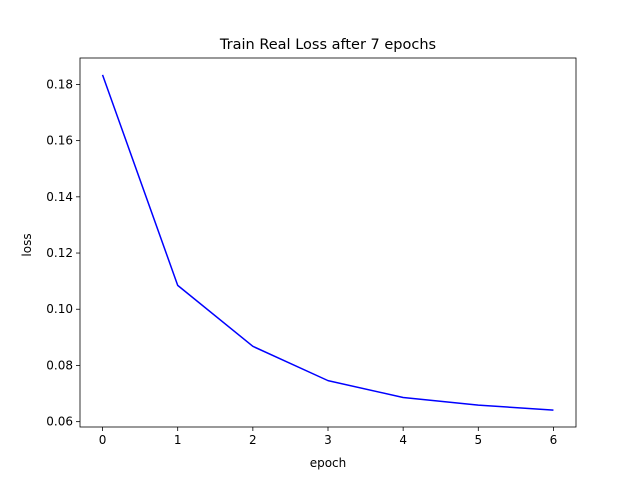  I want to click on x-tick-label: 6, so click(554, 440).